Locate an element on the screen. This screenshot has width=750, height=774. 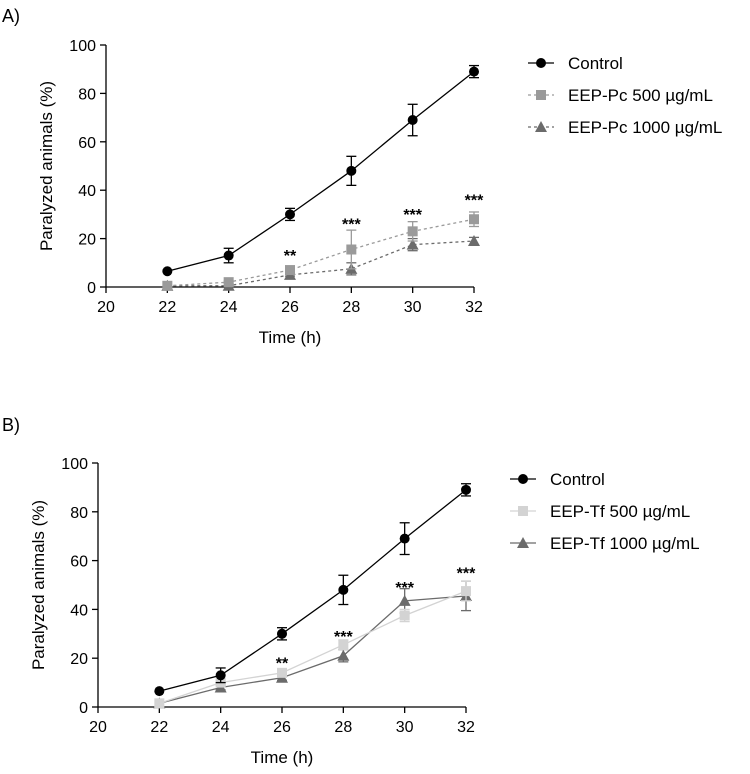
legend-item: EEP-Tf 500 µg/mL is located at coordinates (600, 511).